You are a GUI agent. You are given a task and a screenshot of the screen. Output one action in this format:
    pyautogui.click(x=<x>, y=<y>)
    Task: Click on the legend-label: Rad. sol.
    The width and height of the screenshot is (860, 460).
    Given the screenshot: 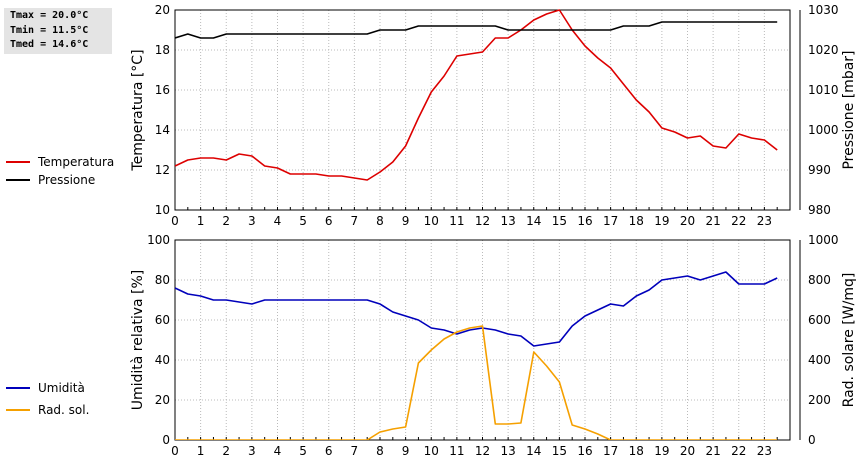 What is the action you would take?
    pyautogui.click(x=63, y=410)
    